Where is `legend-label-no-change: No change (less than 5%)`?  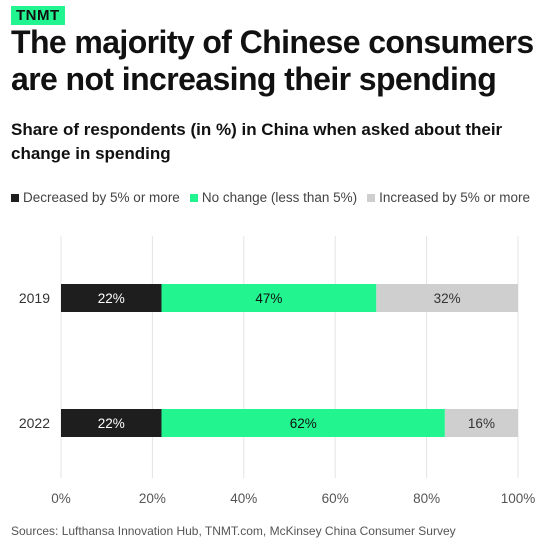 legend-label-no-change: No change (less than 5%) is located at coordinates (279, 197).